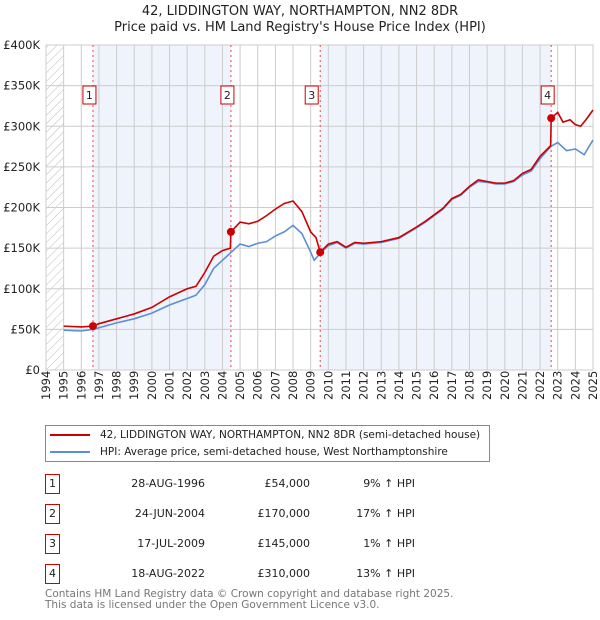 This screenshot has height=620, width=600. I want to click on y-tick-label: £200K, so click(21, 208).